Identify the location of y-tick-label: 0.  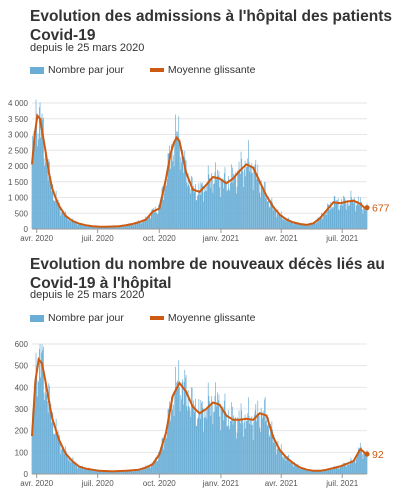
(26, 229).